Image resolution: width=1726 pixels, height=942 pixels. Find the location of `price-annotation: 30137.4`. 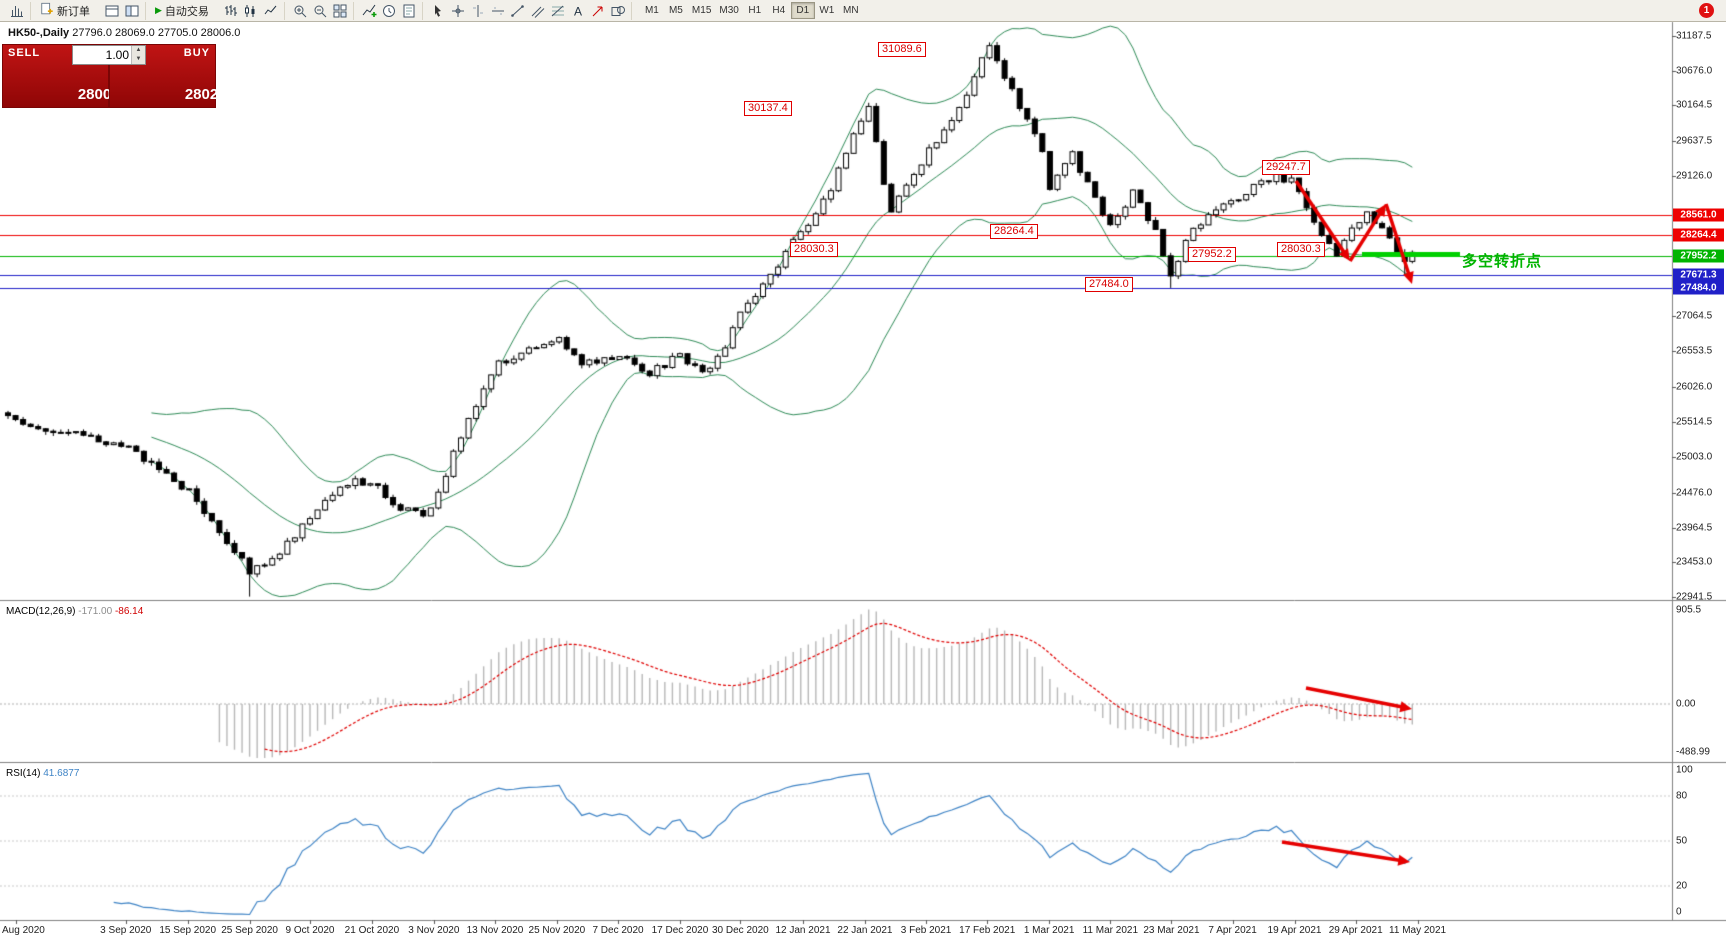

price-annotation: 30137.4 is located at coordinates (768, 108).